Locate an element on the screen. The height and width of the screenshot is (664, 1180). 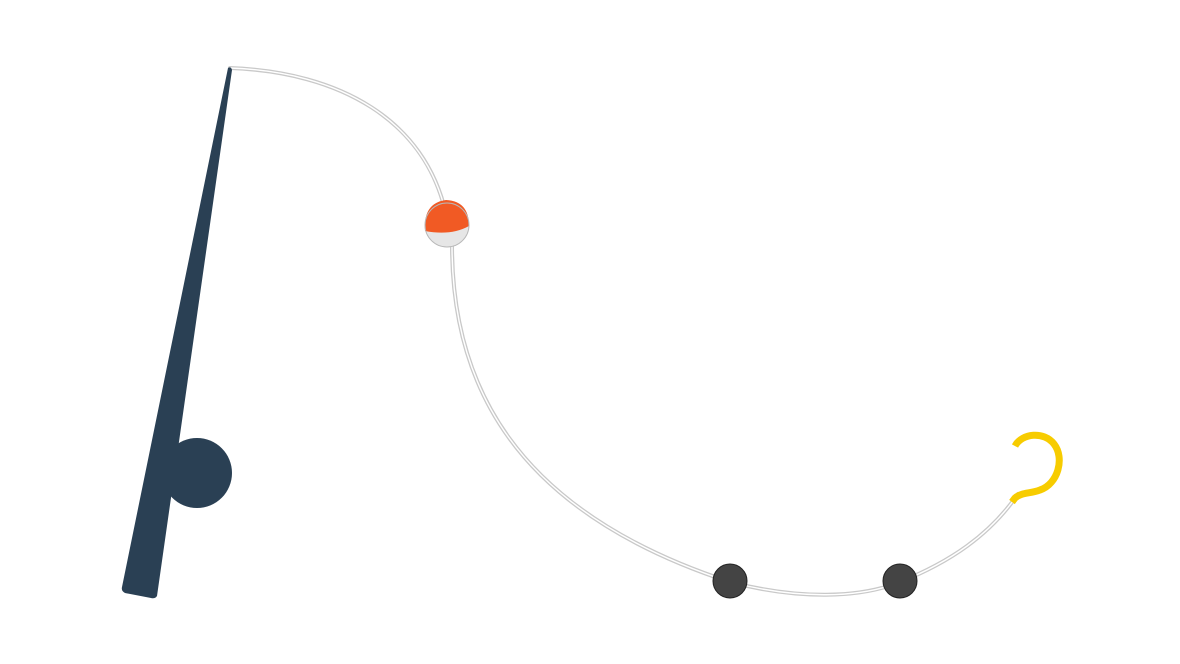
fishing-rod-icon is located at coordinates (176, 333).